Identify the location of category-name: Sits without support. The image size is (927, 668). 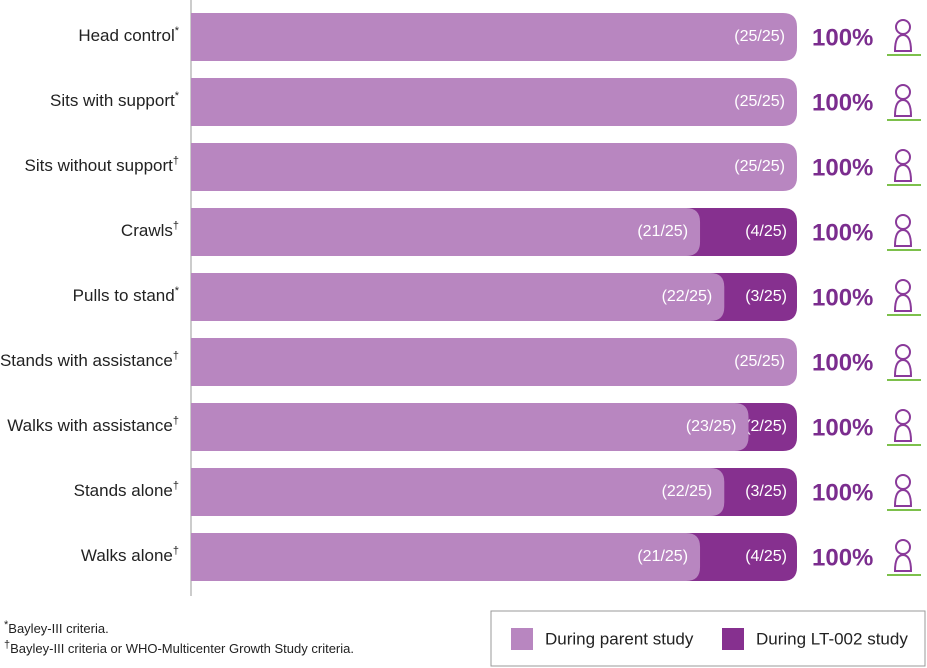
(99, 165).